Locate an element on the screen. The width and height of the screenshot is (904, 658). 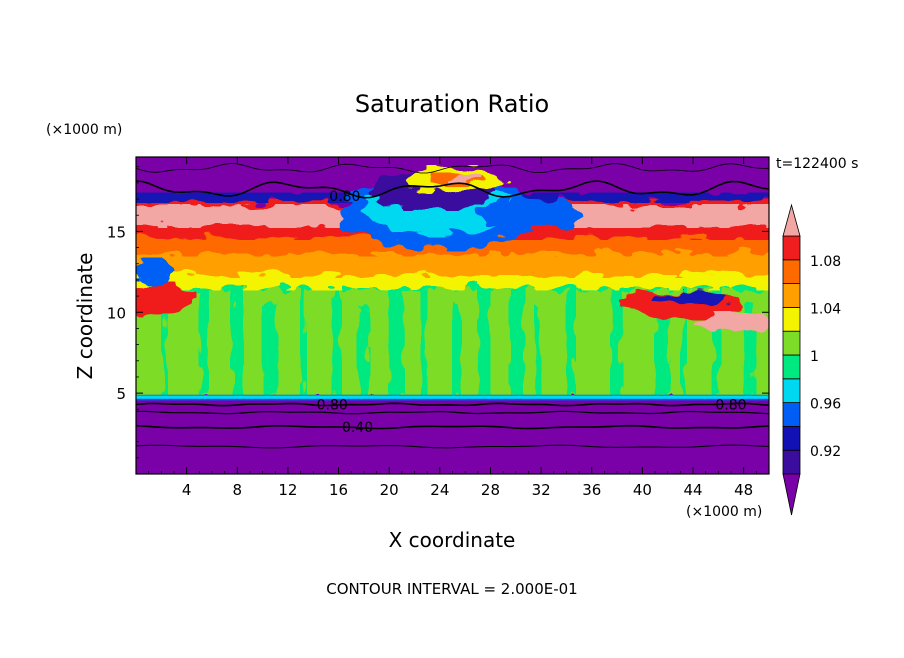
colorbar-over-arrow is located at coordinates (791, 220).